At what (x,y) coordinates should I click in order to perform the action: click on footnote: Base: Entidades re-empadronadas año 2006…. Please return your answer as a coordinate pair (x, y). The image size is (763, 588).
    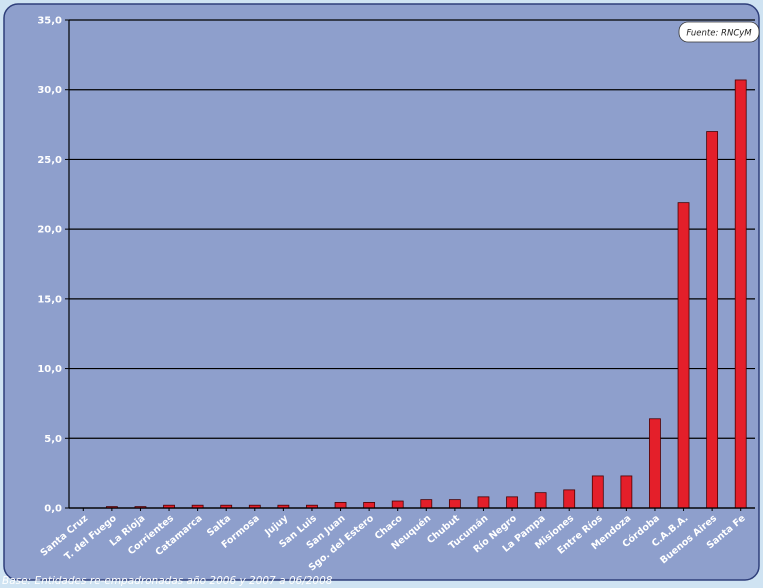
    Looking at the image, I should click on (167, 581).